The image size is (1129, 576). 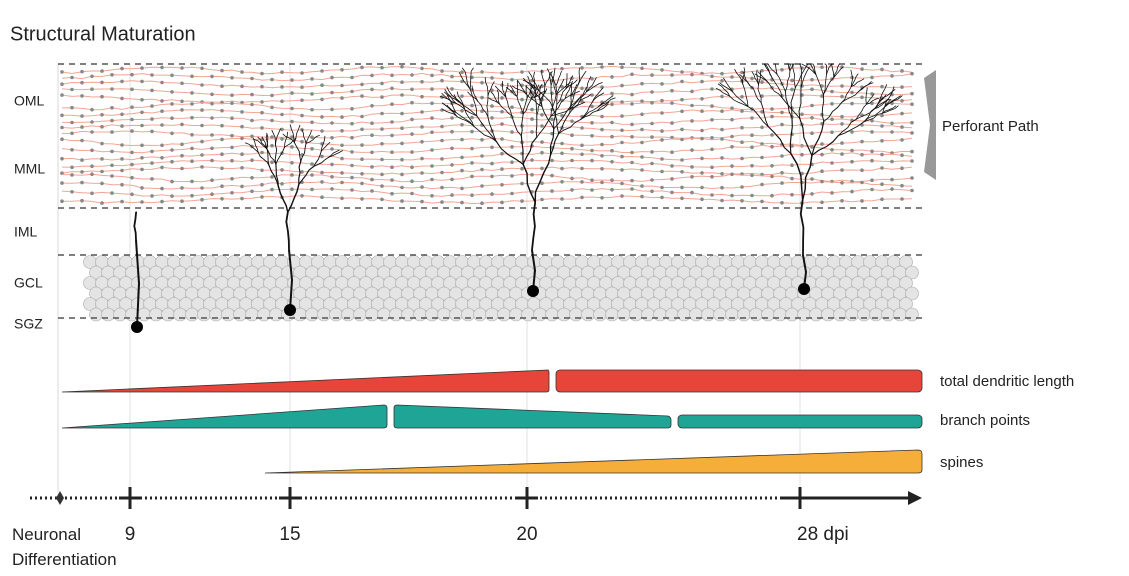 What do you see at coordinates (487, 200) in the screenshot?
I see `axon` at bounding box center [487, 200].